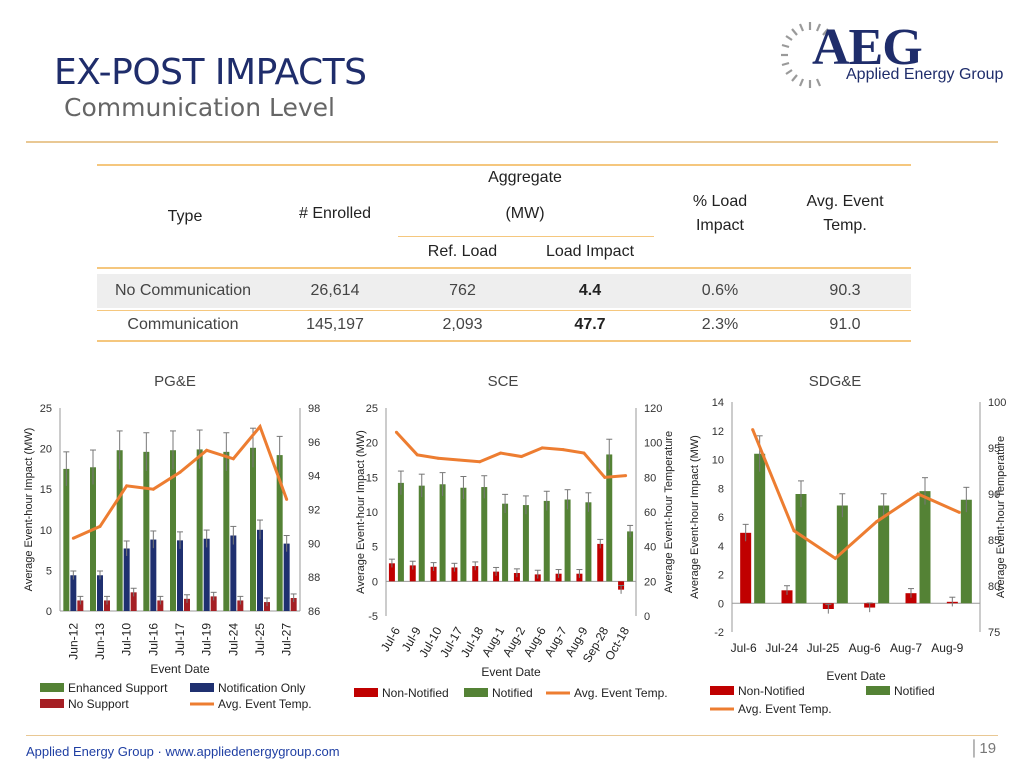 The height and width of the screenshot is (768, 1024). I want to click on cell-pct: 2.3%, so click(720, 324).